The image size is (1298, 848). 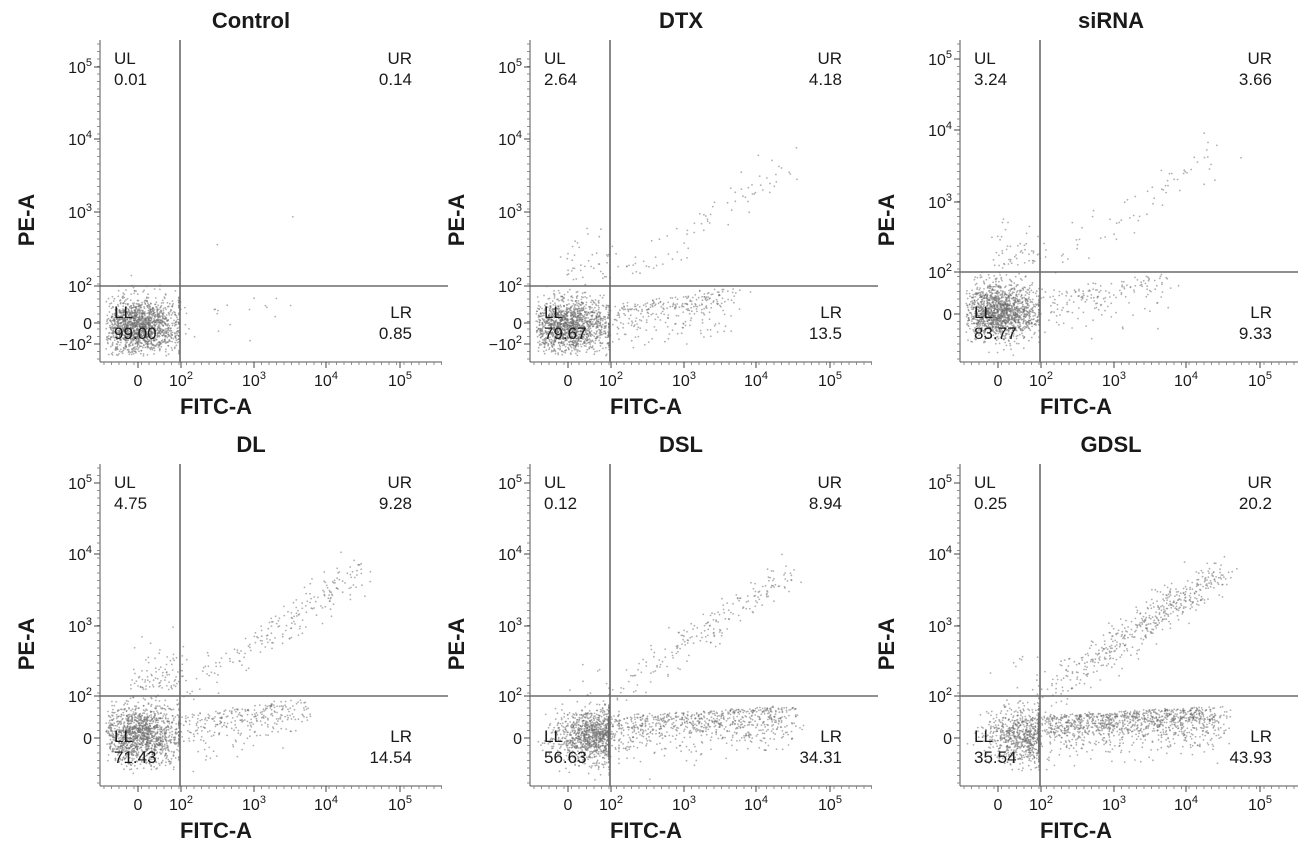 I want to click on y-tick-label: 0, so click(x=87, y=324).